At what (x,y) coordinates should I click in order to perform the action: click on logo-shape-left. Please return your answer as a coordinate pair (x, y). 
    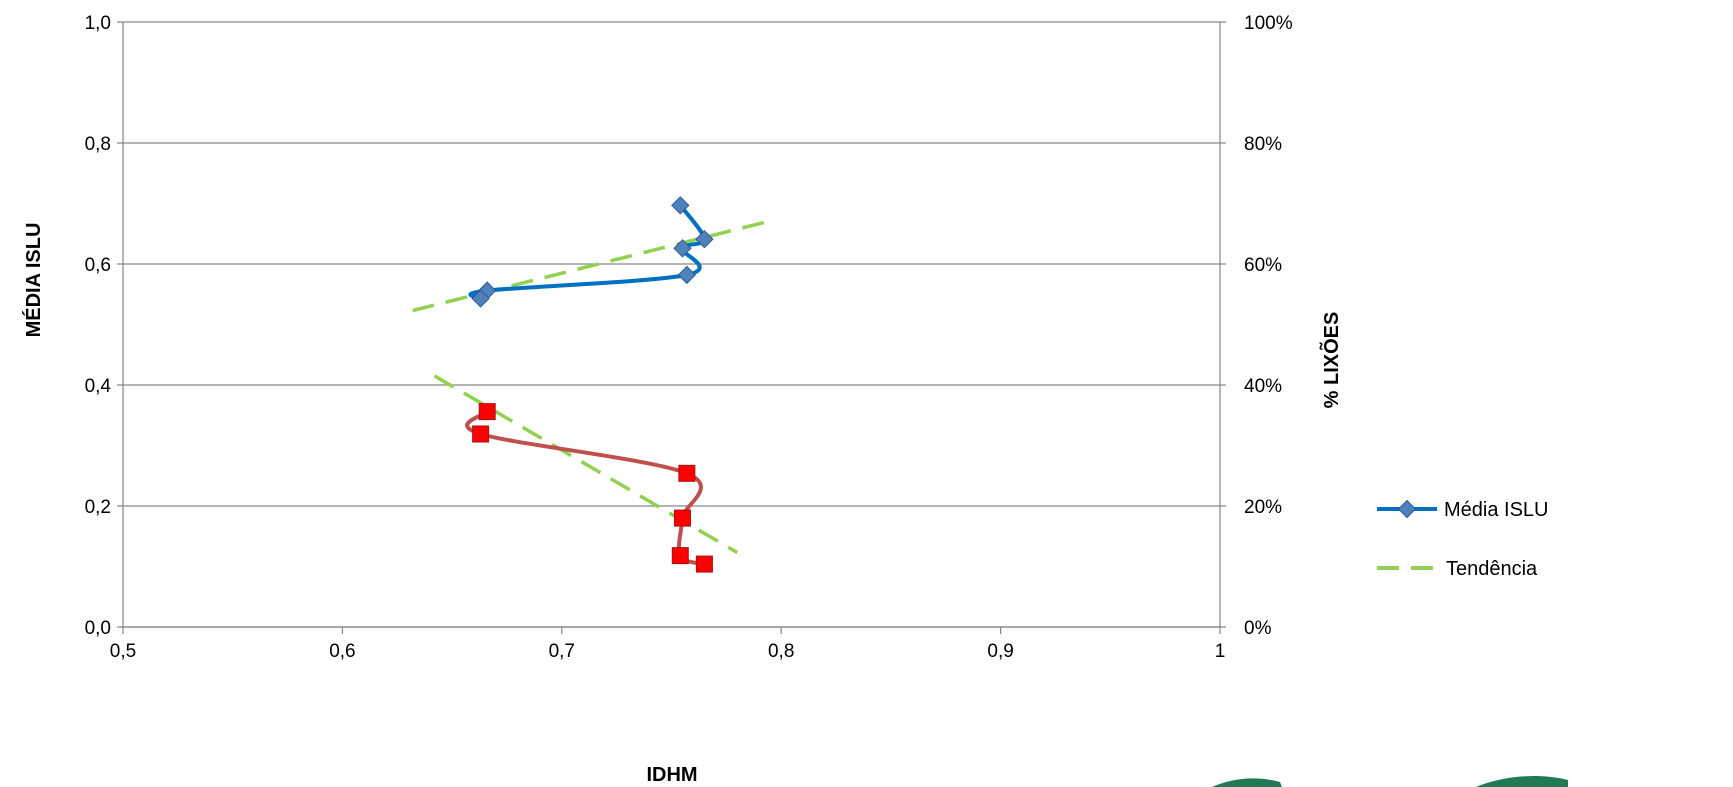
    Looking at the image, I should click on (1247, 782).